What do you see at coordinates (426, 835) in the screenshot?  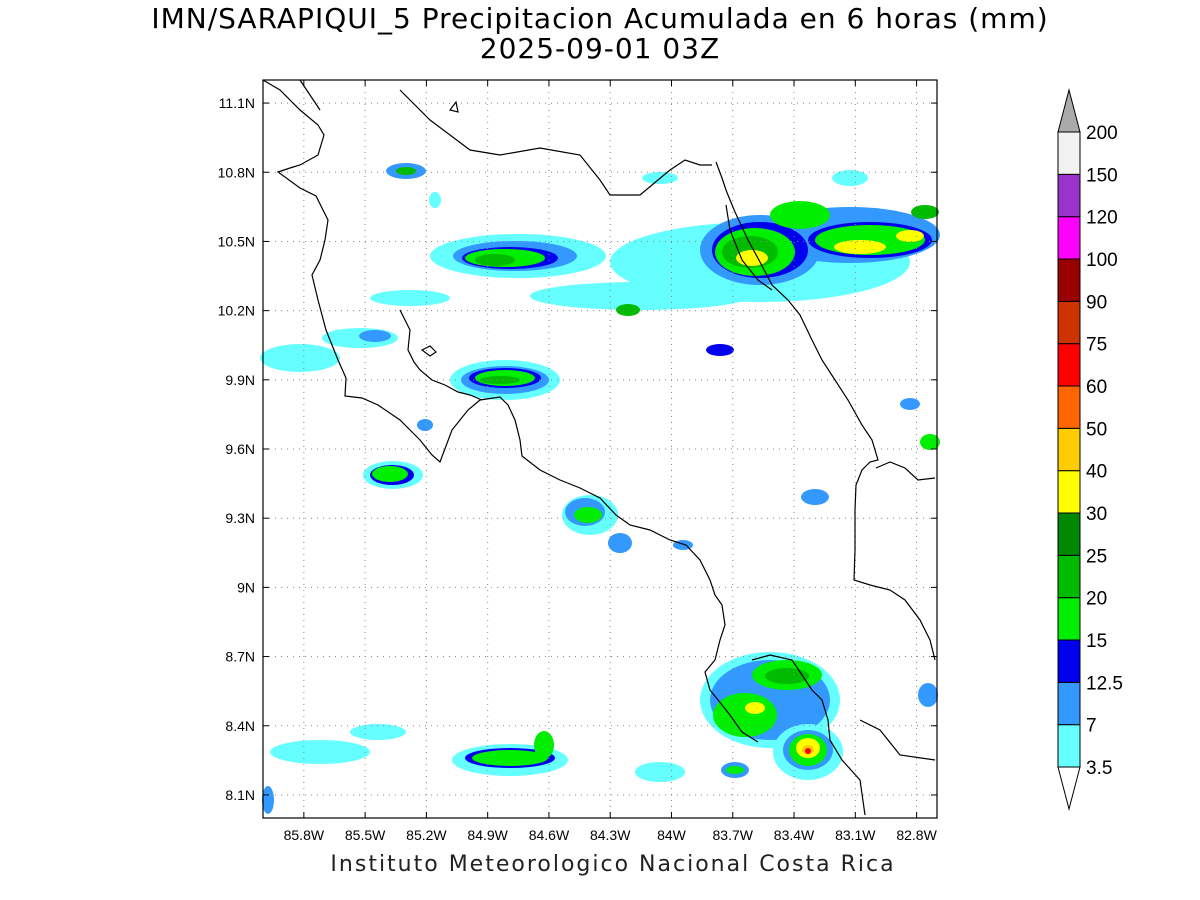 I see `lon-tick-label: 85.2W` at bounding box center [426, 835].